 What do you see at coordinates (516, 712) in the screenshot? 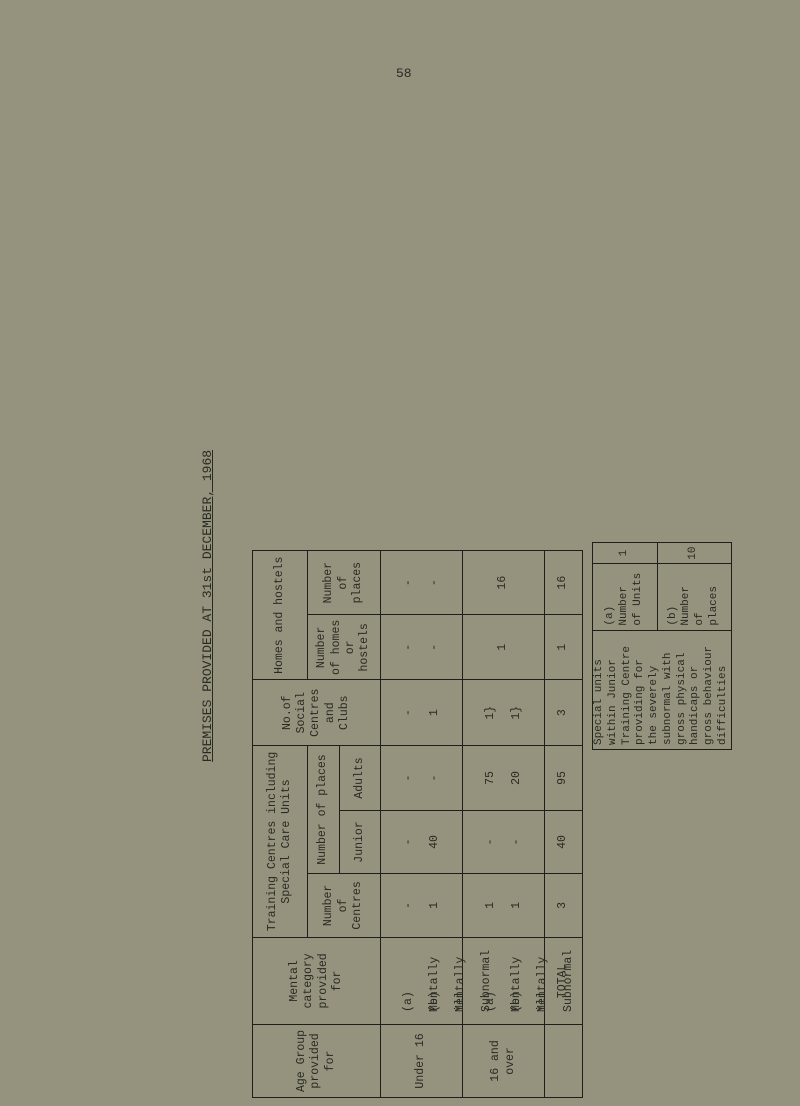
I see `value-b: 1}` at bounding box center [516, 712].